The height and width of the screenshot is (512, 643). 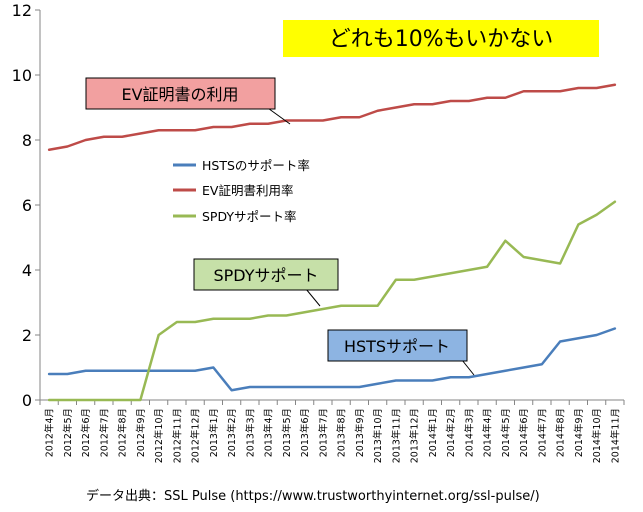 I want to click on spdy-callout-box, so click(x=266, y=274).